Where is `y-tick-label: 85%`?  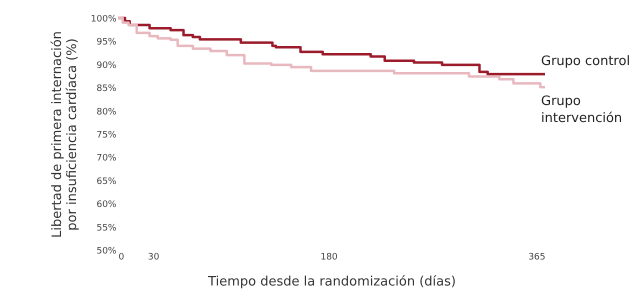
y-tick-label: 85% is located at coordinates (106, 89).